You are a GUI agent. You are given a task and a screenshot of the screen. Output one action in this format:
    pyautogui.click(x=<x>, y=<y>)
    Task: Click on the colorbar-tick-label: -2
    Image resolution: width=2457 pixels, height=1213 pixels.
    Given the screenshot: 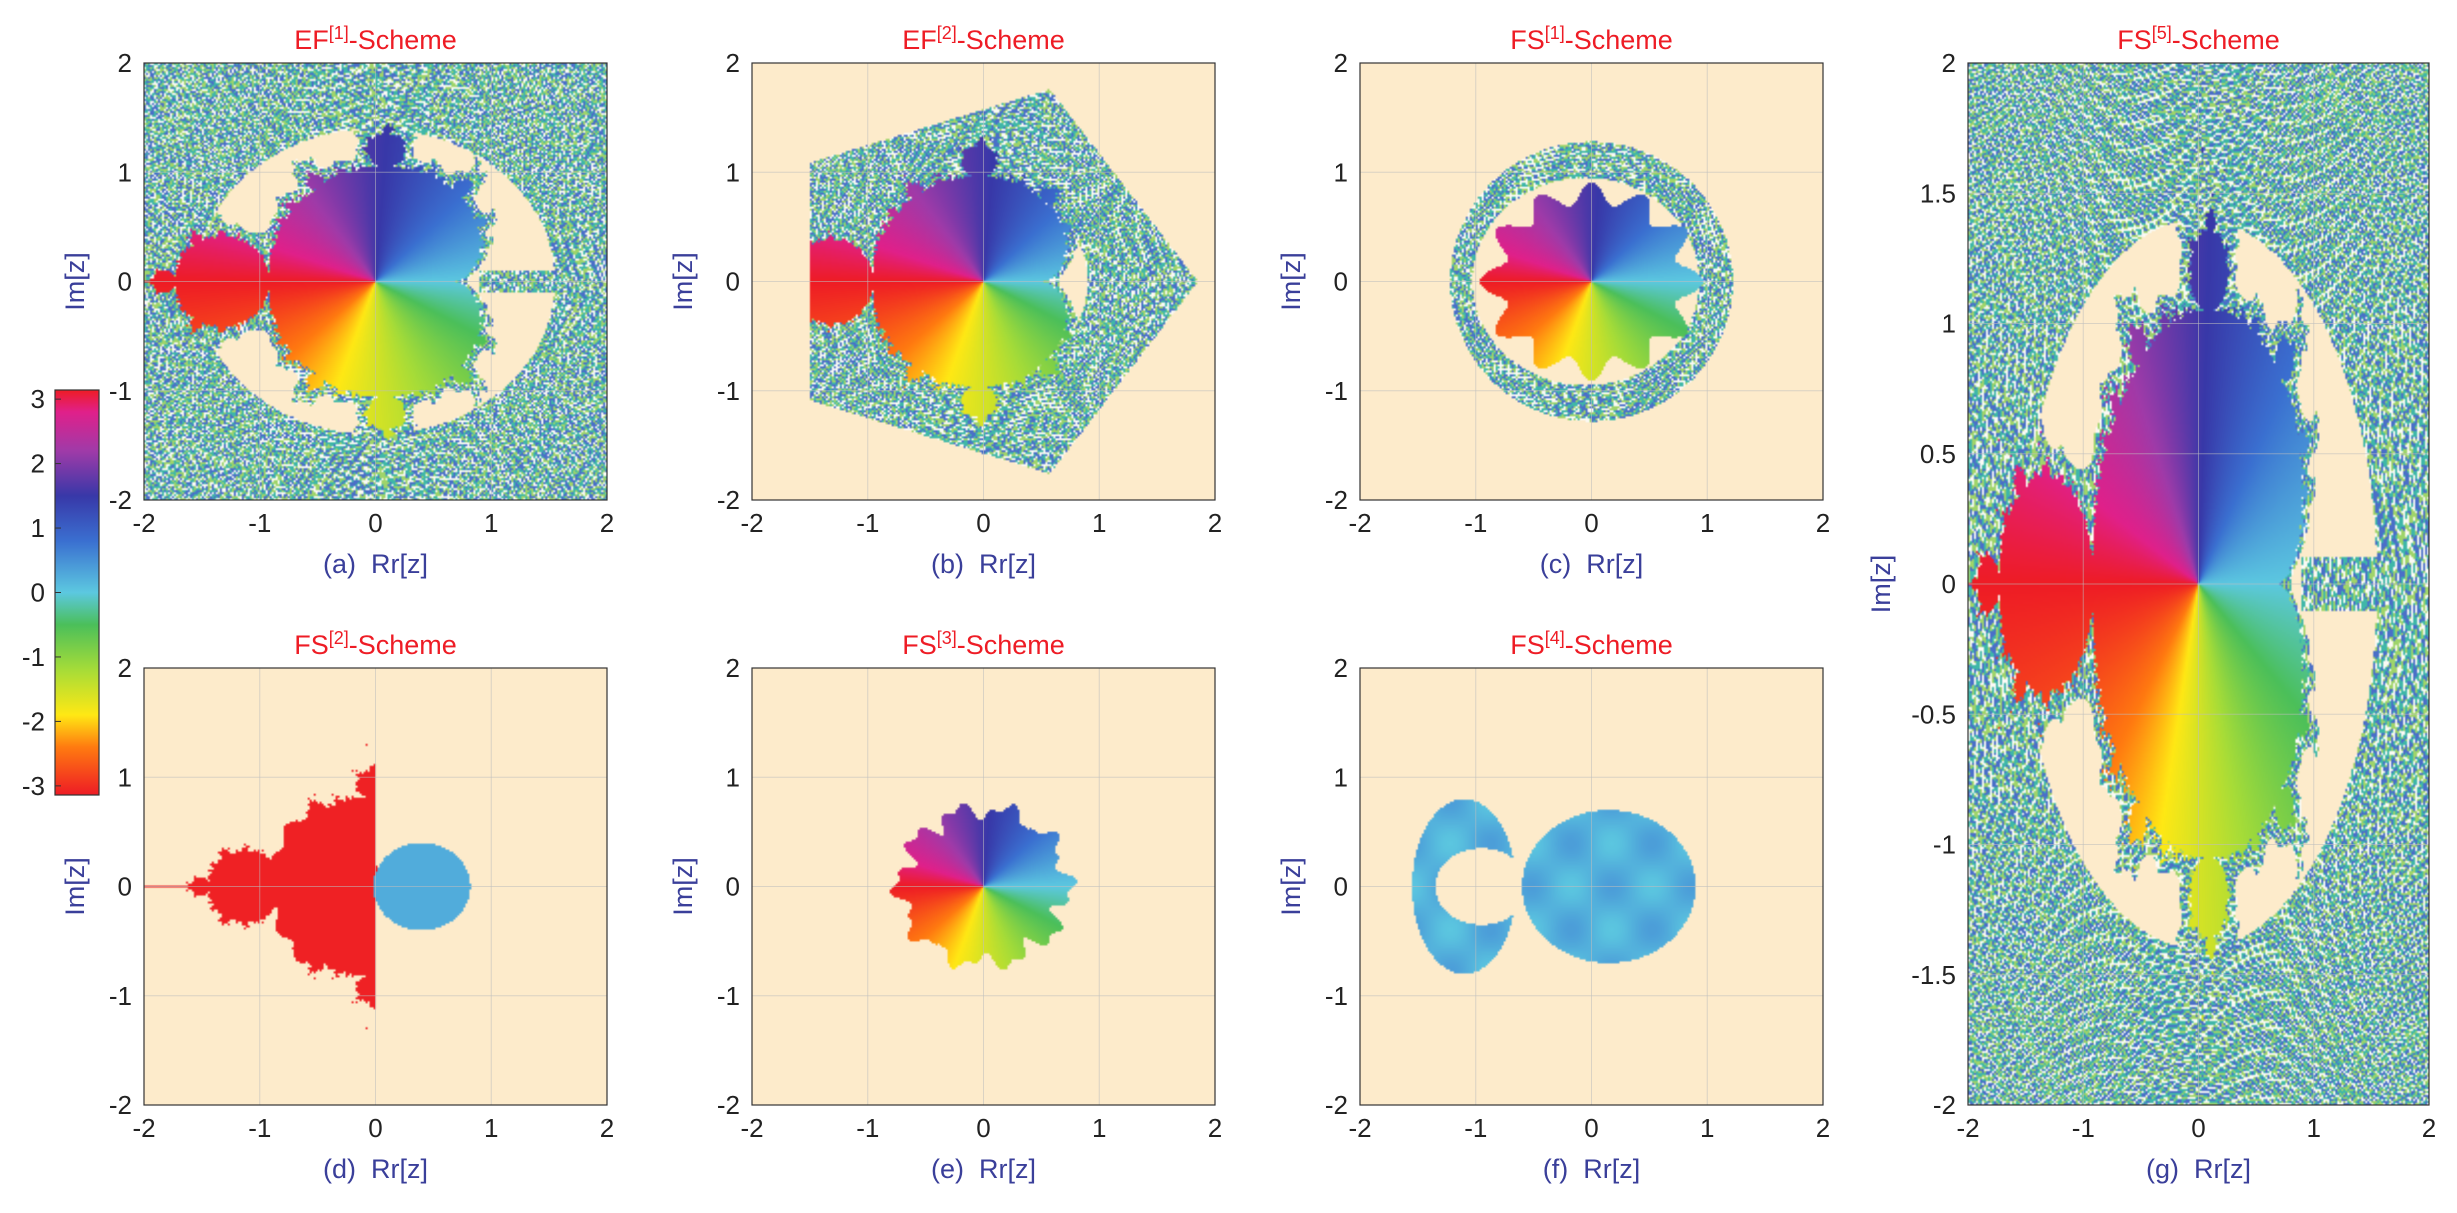 What is the action you would take?
    pyautogui.click(x=33, y=721)
    